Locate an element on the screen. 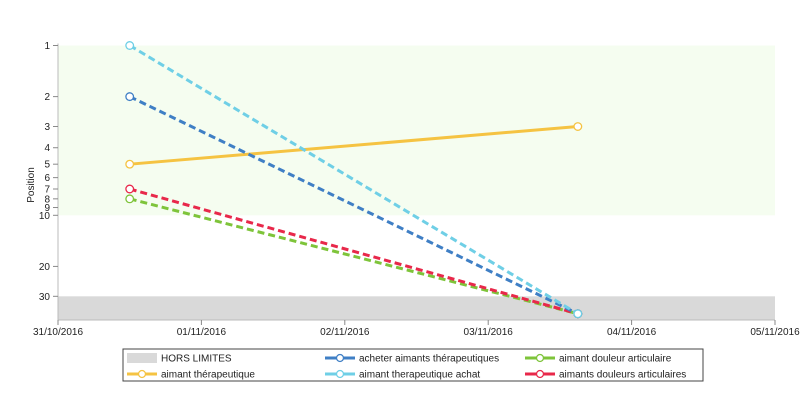  legend-label: aimant therapeutique achat is located at coordinates (419, 375).